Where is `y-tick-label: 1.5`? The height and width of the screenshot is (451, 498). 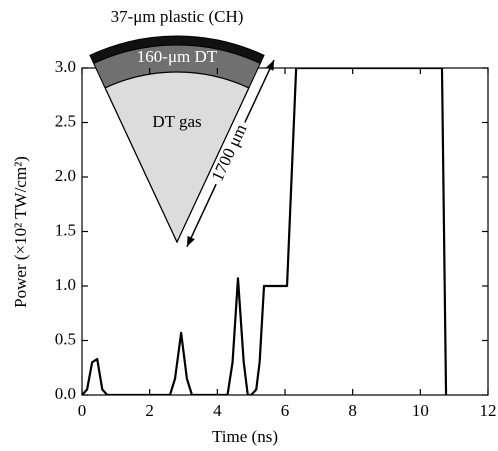
y-tick-label: 1.5 is located at coordinates (65, 229).